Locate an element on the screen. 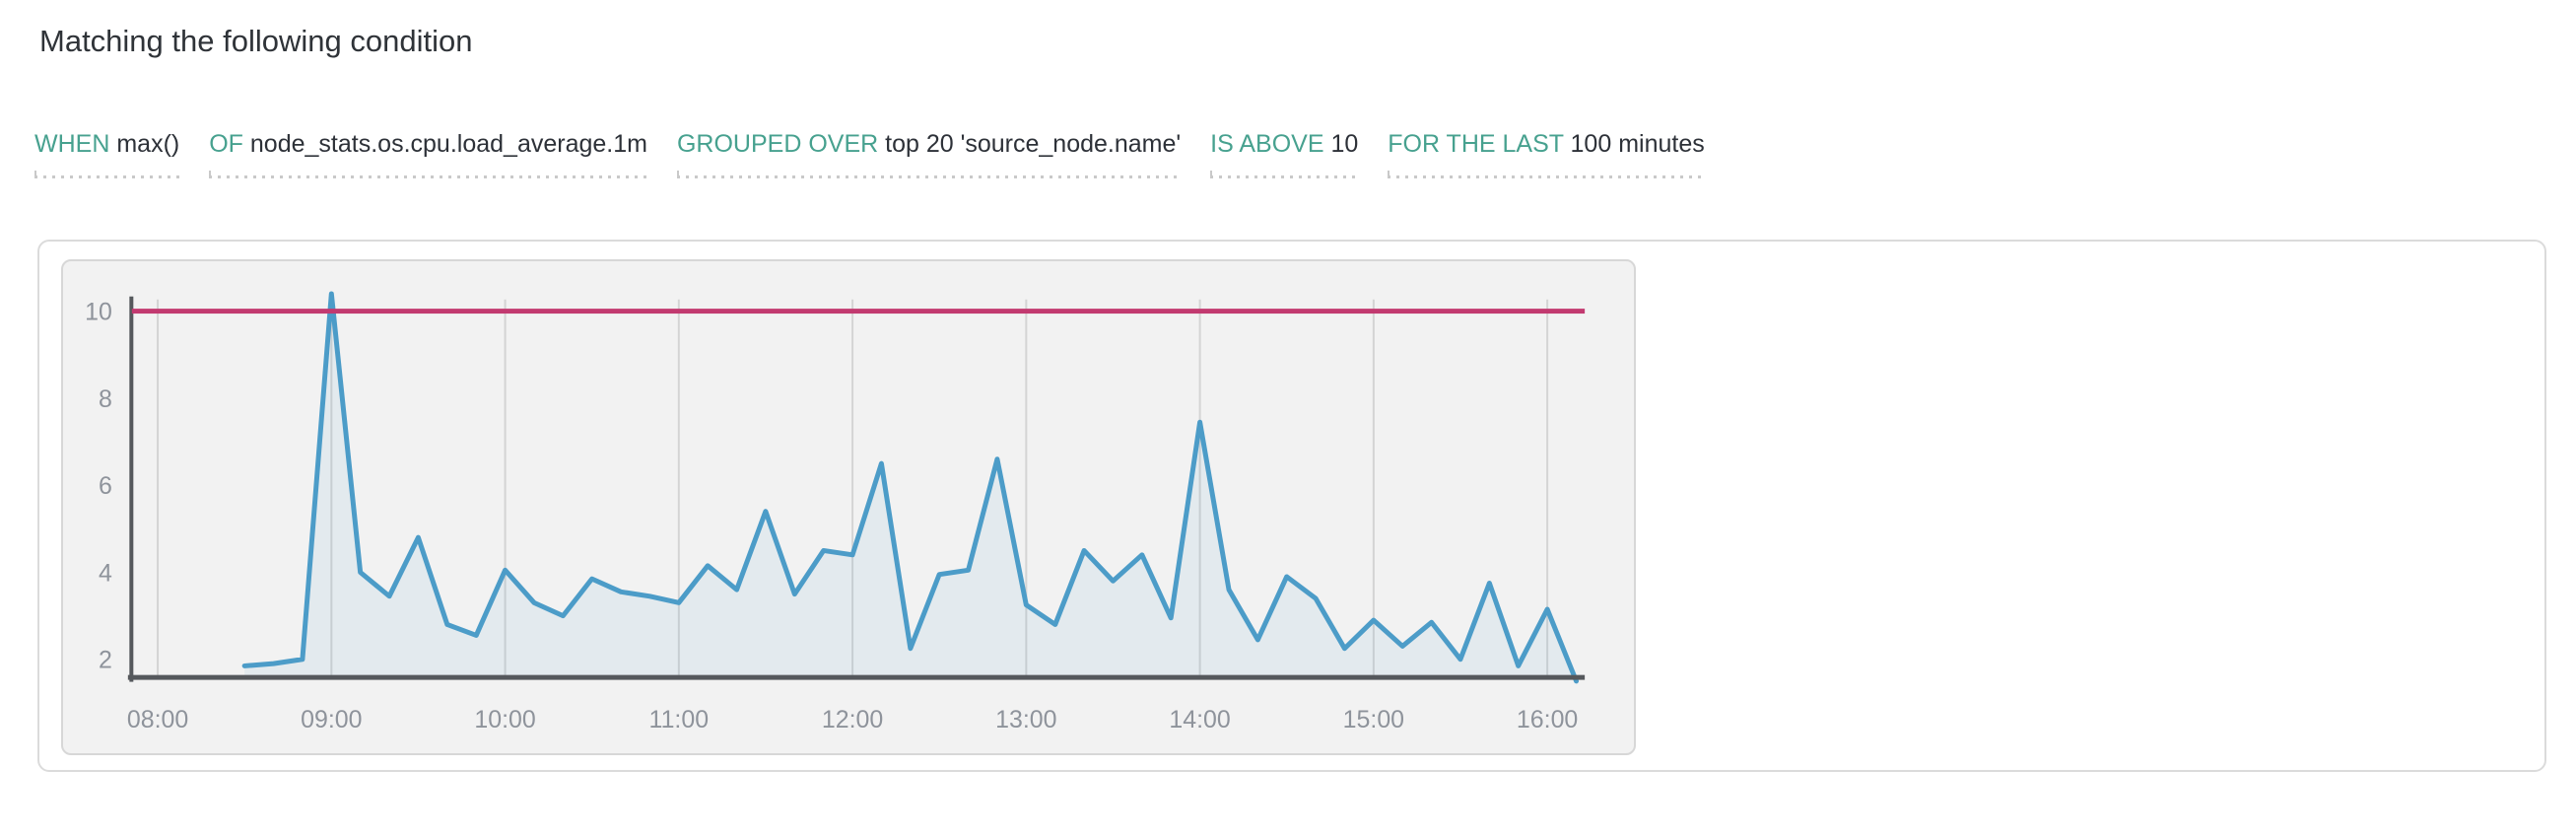 The width and height of the screenshot is (2576, 838). condition-for-the-last: FOR THE LAST 100 minutes is located at coordinates (1547, 153).